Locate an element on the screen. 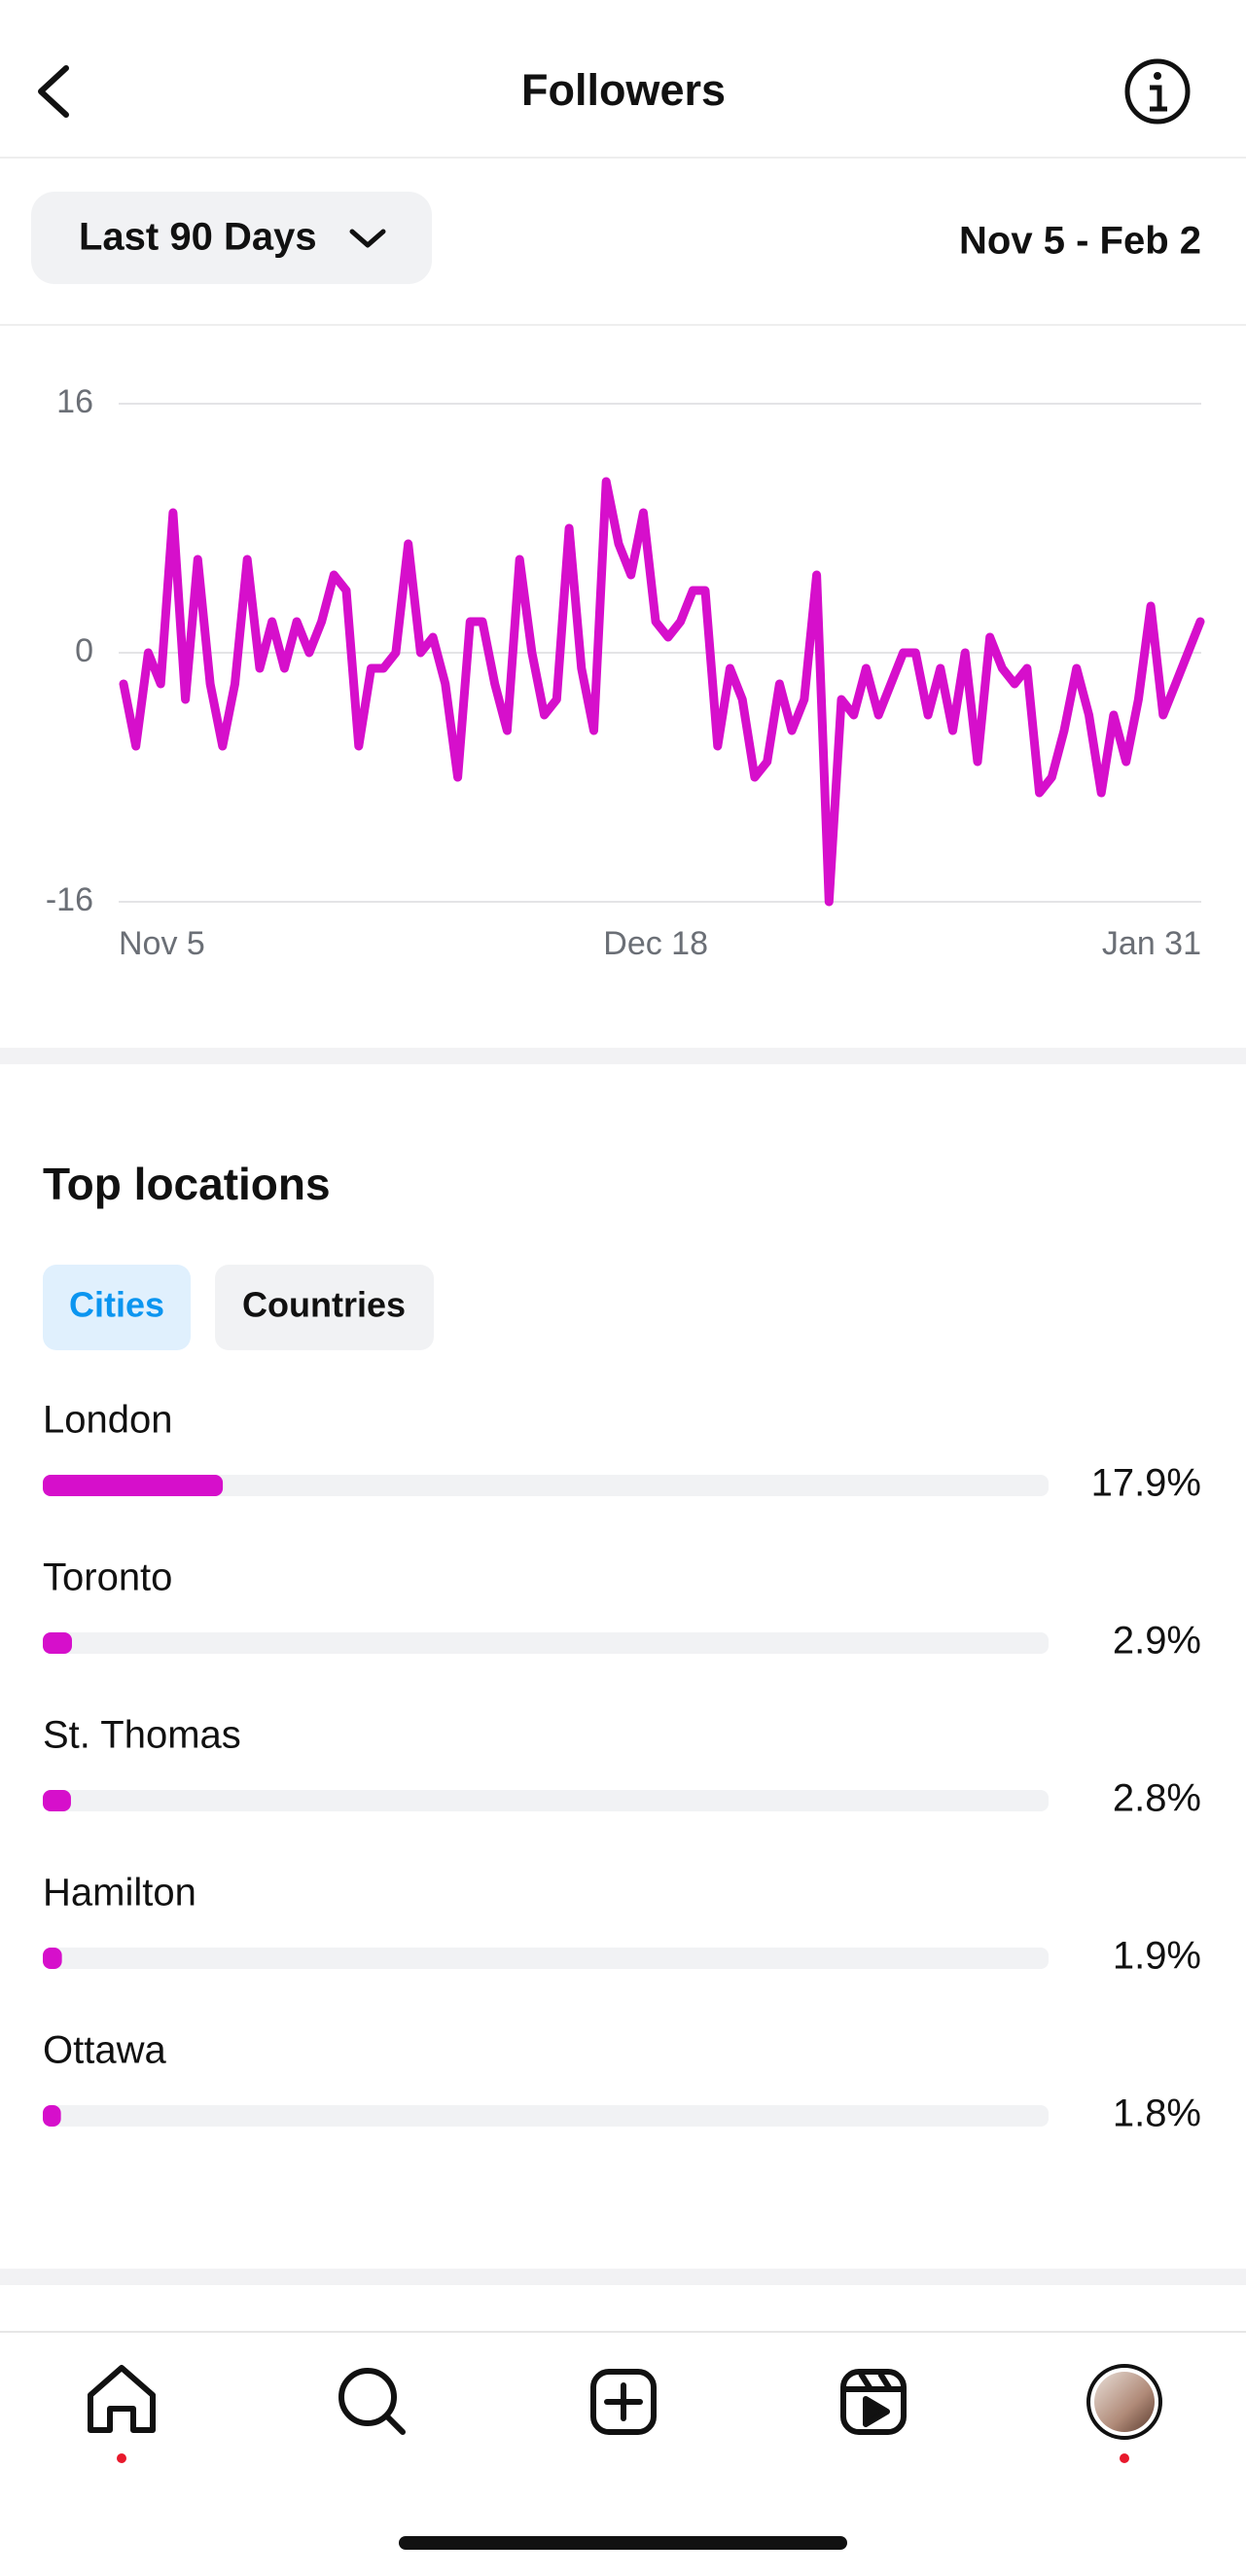 The height and width of the screenshot is (2576, 1246). location-name: St. Thomas is located at coordinates (142, 1735).